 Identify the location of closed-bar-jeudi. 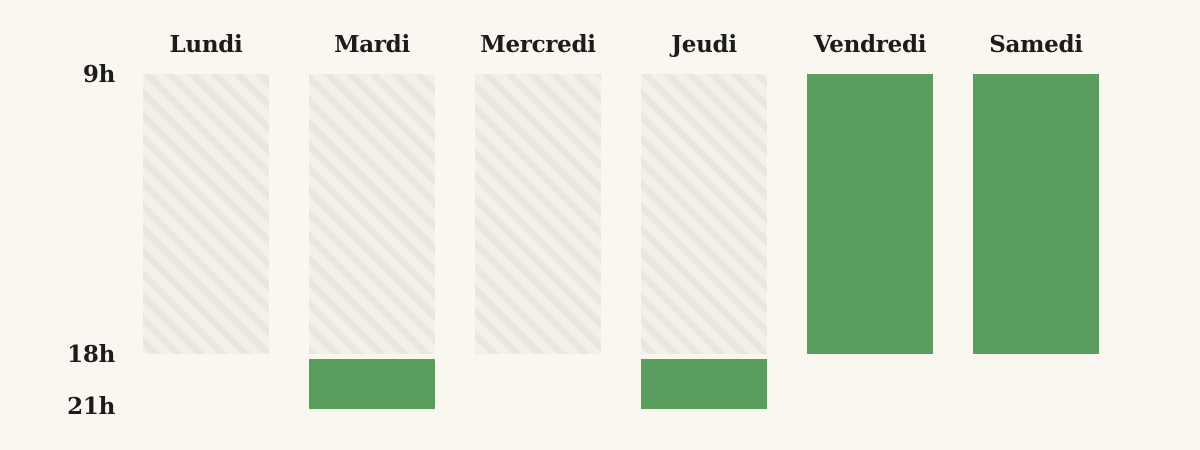
(704, 214).